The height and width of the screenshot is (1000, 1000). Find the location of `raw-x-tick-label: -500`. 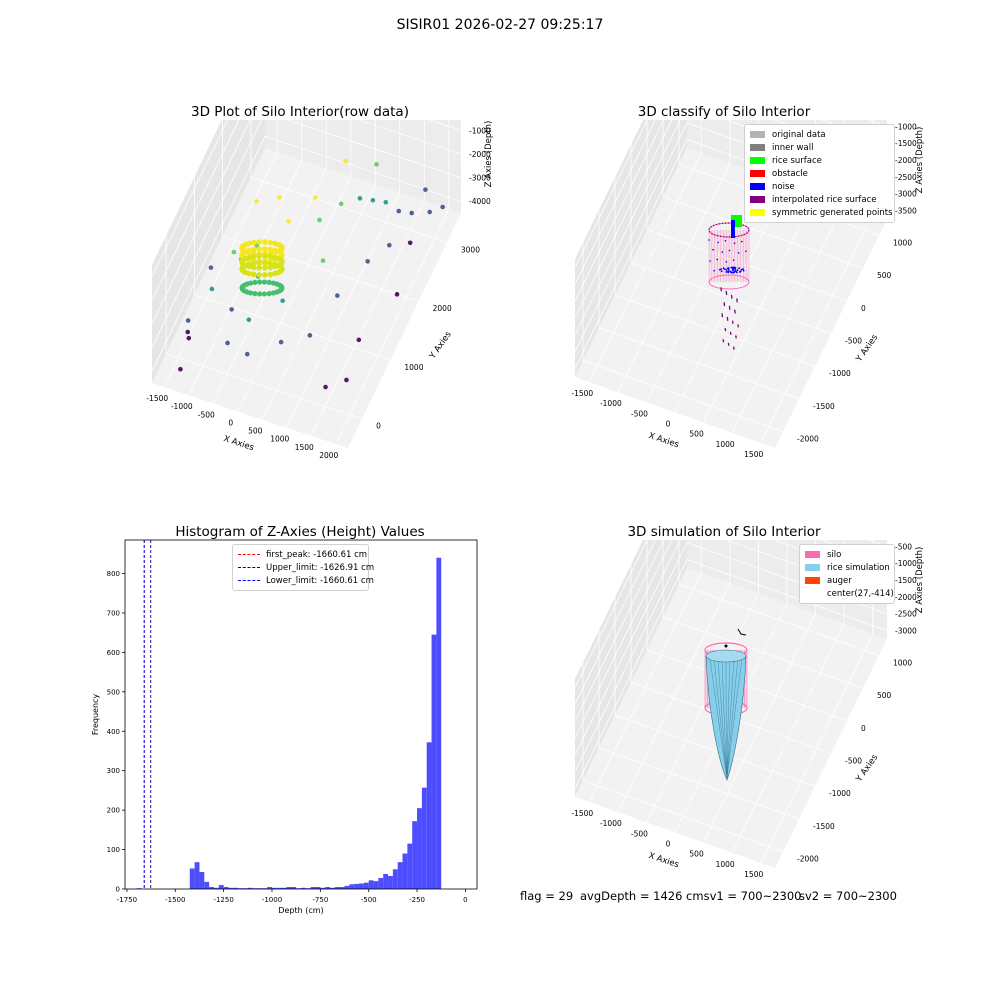

raw-x-tick-label: -500 is located at coordinates (206, 414).